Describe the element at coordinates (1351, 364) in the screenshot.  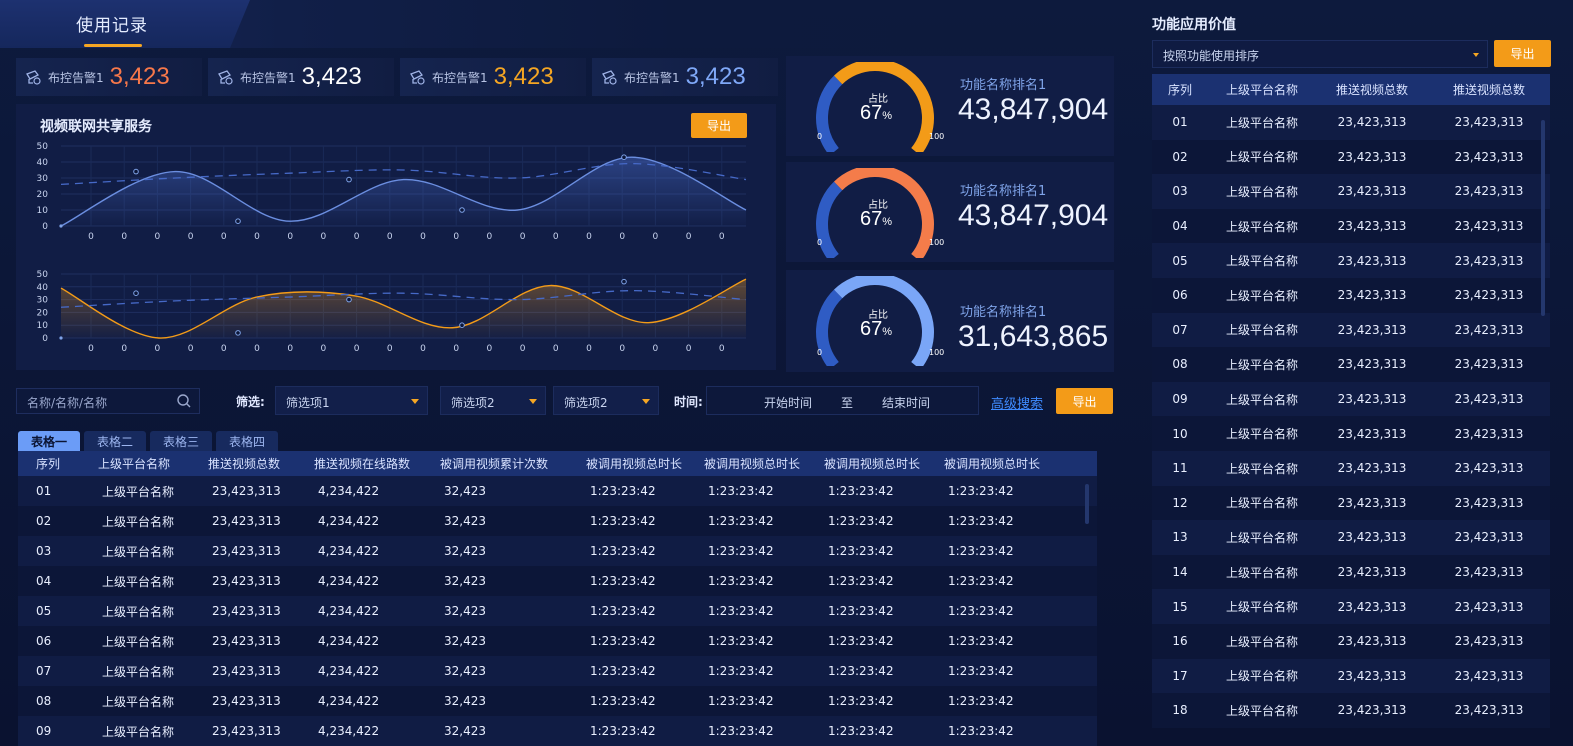
I see `side-table-row: 08 上级平台名称 23,423,313 23,423,313` at that location.